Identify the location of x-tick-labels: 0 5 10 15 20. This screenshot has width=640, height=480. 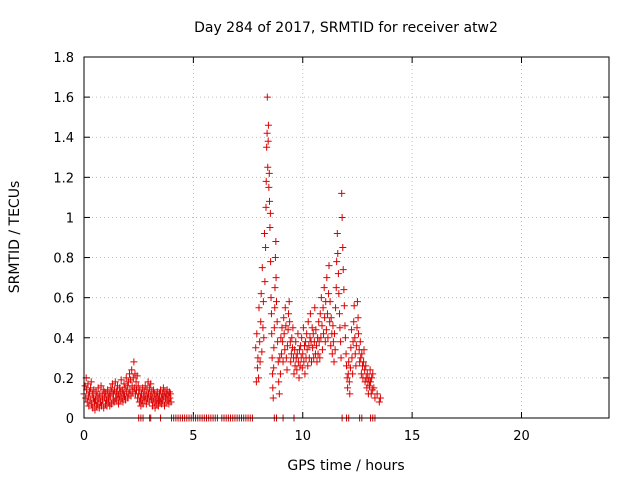
(305, 436).